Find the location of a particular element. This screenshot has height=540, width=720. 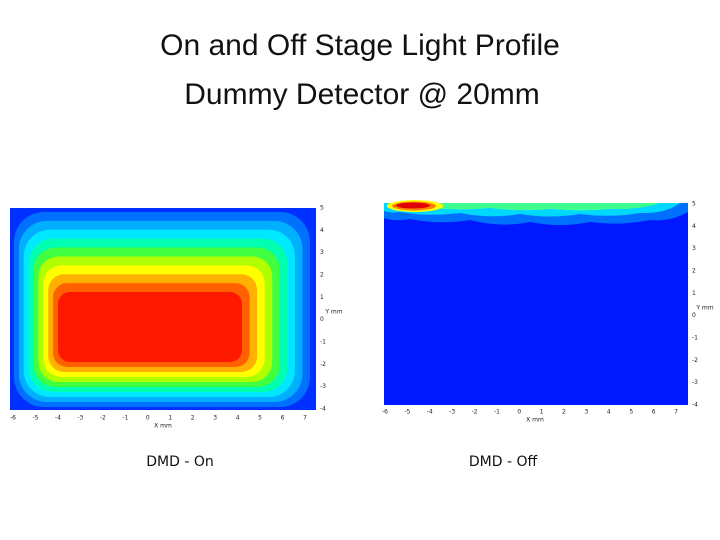

title-line: On and Off Stage Light Profile is located at coordinates (360, 45).